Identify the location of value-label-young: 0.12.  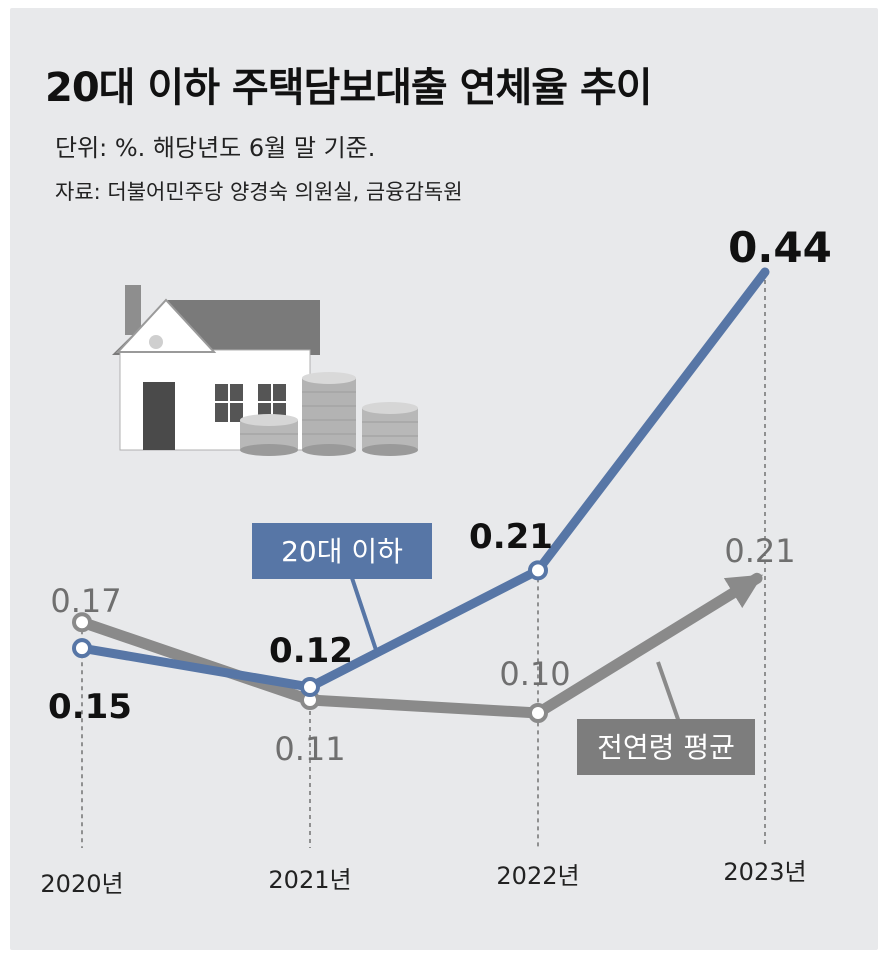
(311, 651).